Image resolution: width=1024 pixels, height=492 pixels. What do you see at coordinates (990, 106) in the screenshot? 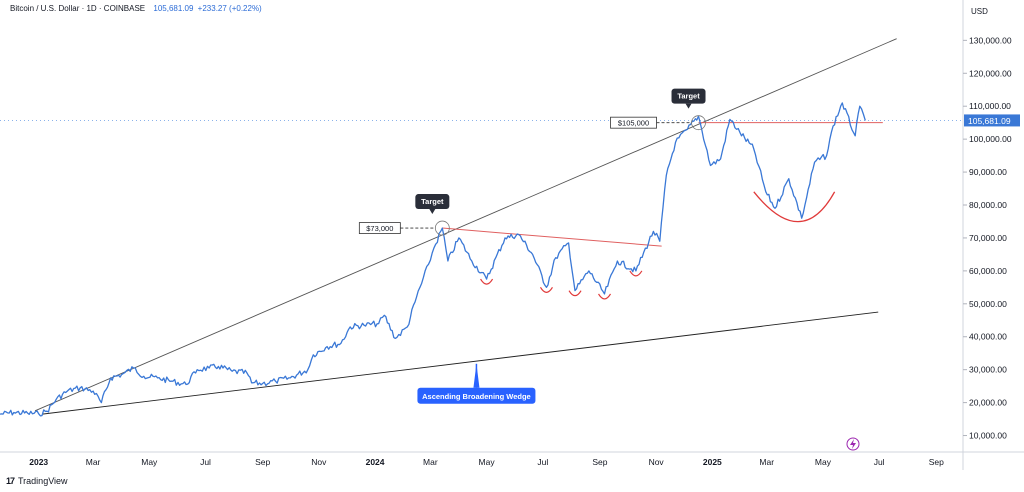
I see `y-tick-label: 110,000.00` at bounding box center [990, 106].